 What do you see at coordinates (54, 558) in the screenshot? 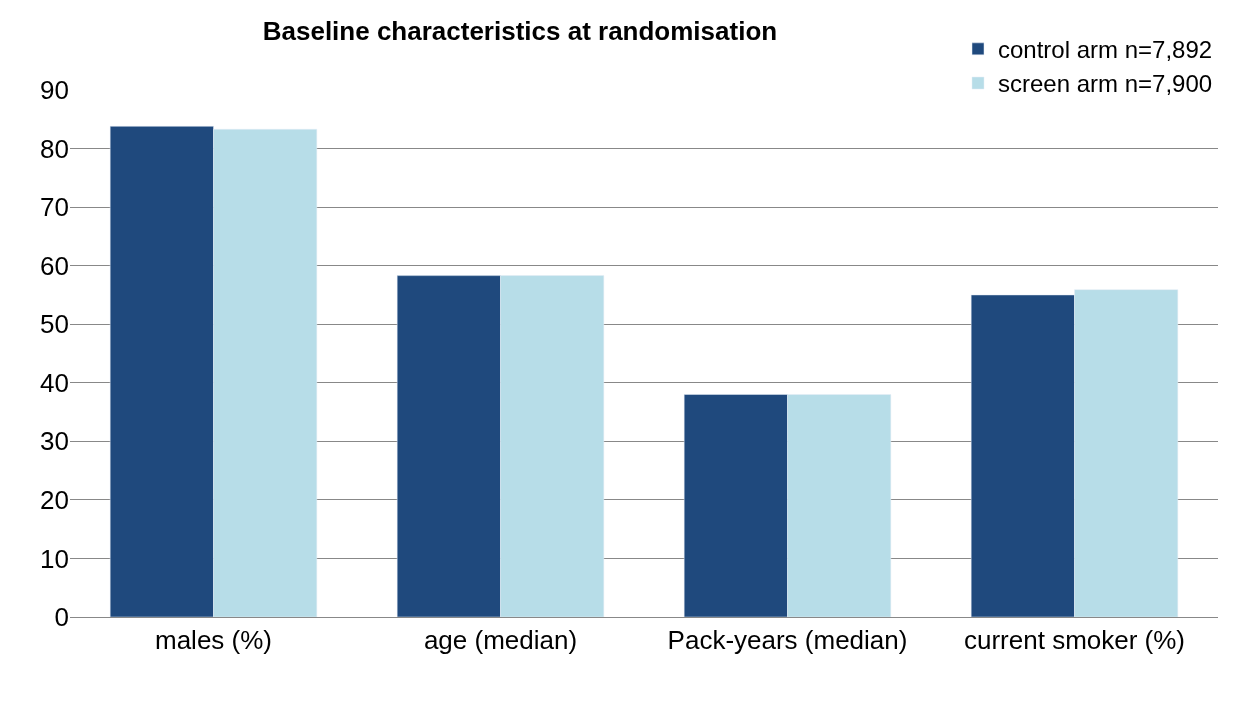
I see `y-tick-label: 10` at bounding box center [54, 558].